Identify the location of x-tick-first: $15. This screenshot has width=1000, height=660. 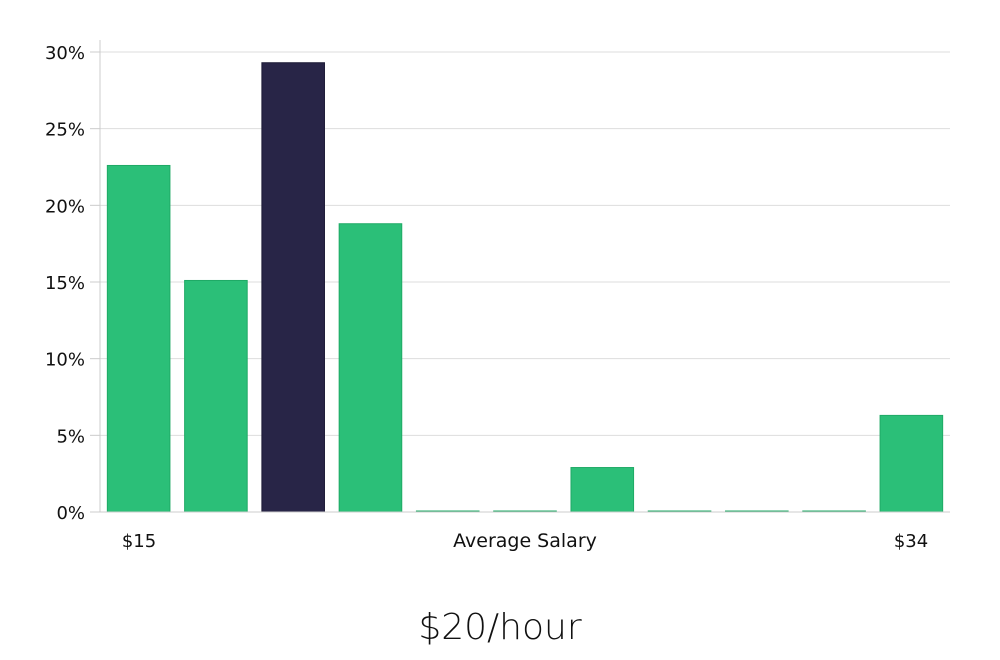
(139, 541).